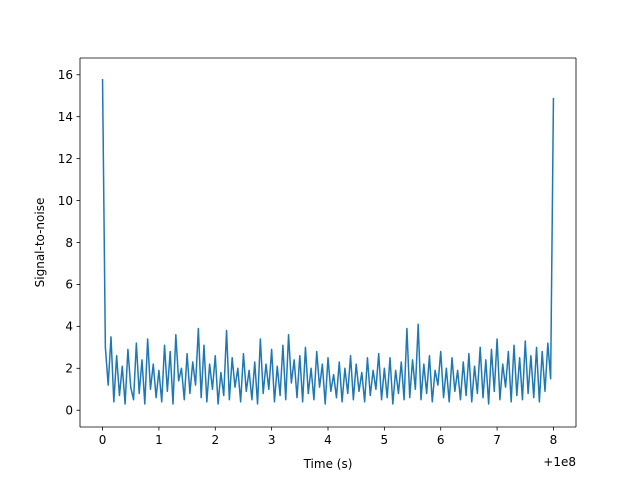 This screenshot has width=640, height=480. Describe the element at coordinates (554, 440) in the screenshot. I see `x-tick-label: 8` at that location.